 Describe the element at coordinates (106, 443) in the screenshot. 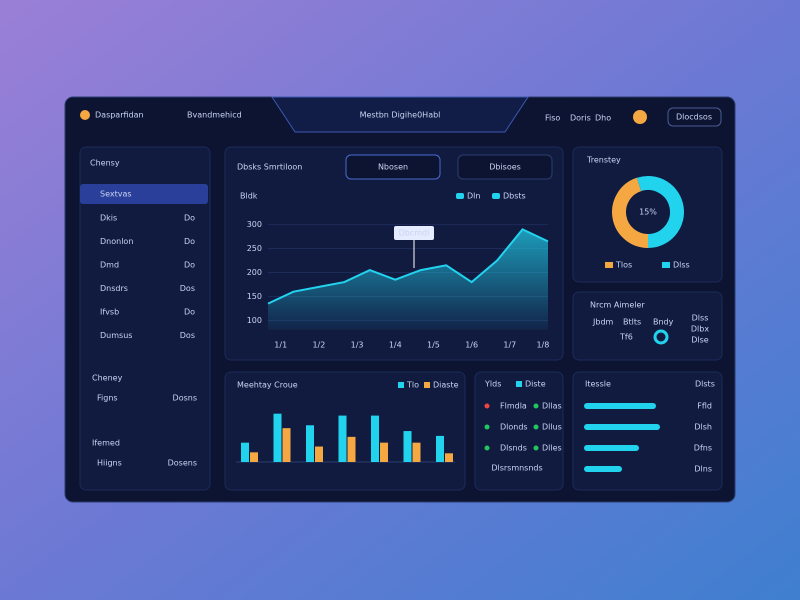

I see `section-heading: Ifemed` at that location.